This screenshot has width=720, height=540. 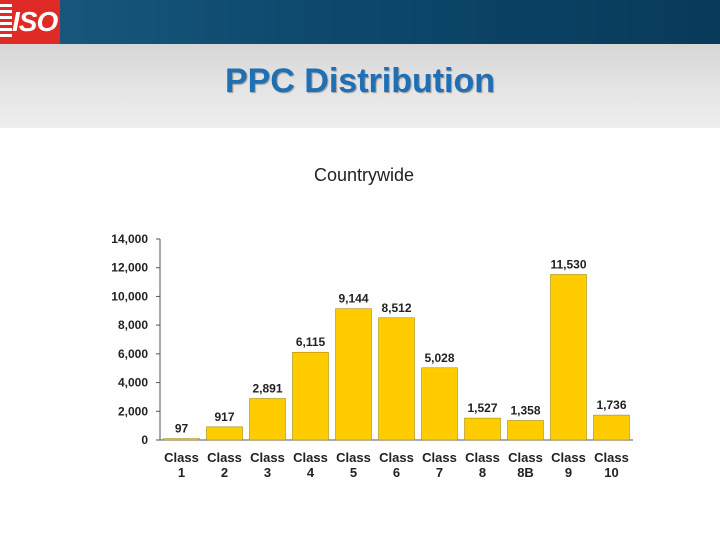 I want to click on x-tick-label: 4, so click(x=311, y=472).